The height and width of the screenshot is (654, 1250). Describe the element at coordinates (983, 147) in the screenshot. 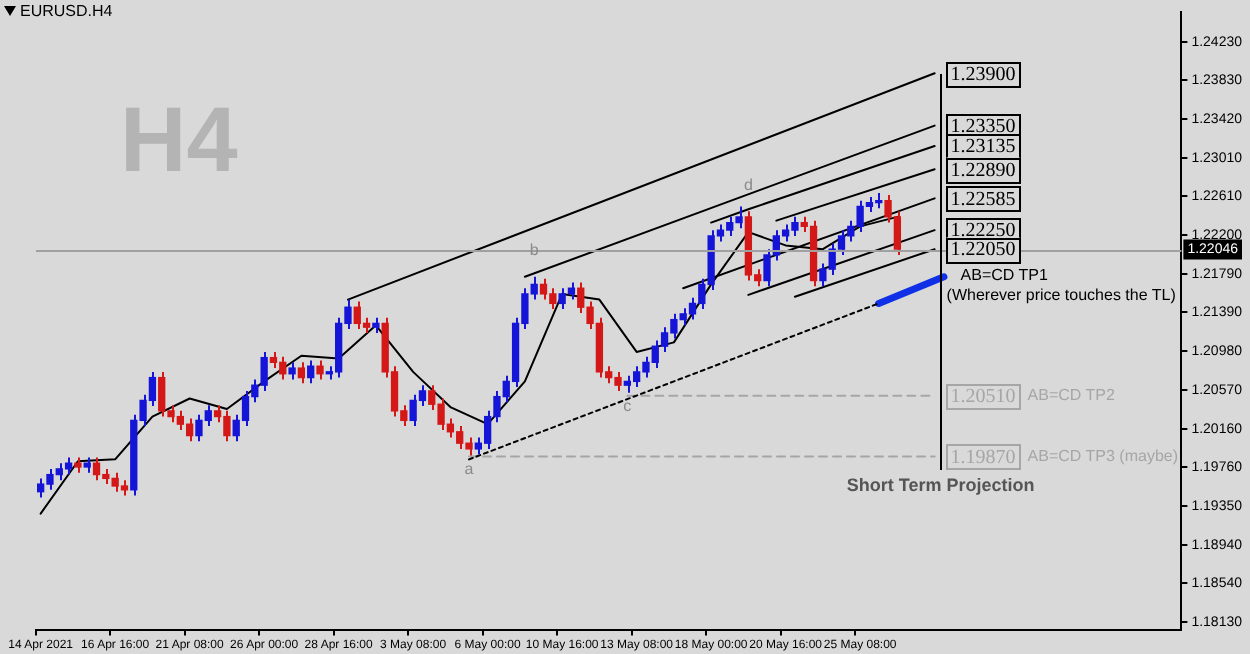

I see `annotation: 1.23135` at that location.